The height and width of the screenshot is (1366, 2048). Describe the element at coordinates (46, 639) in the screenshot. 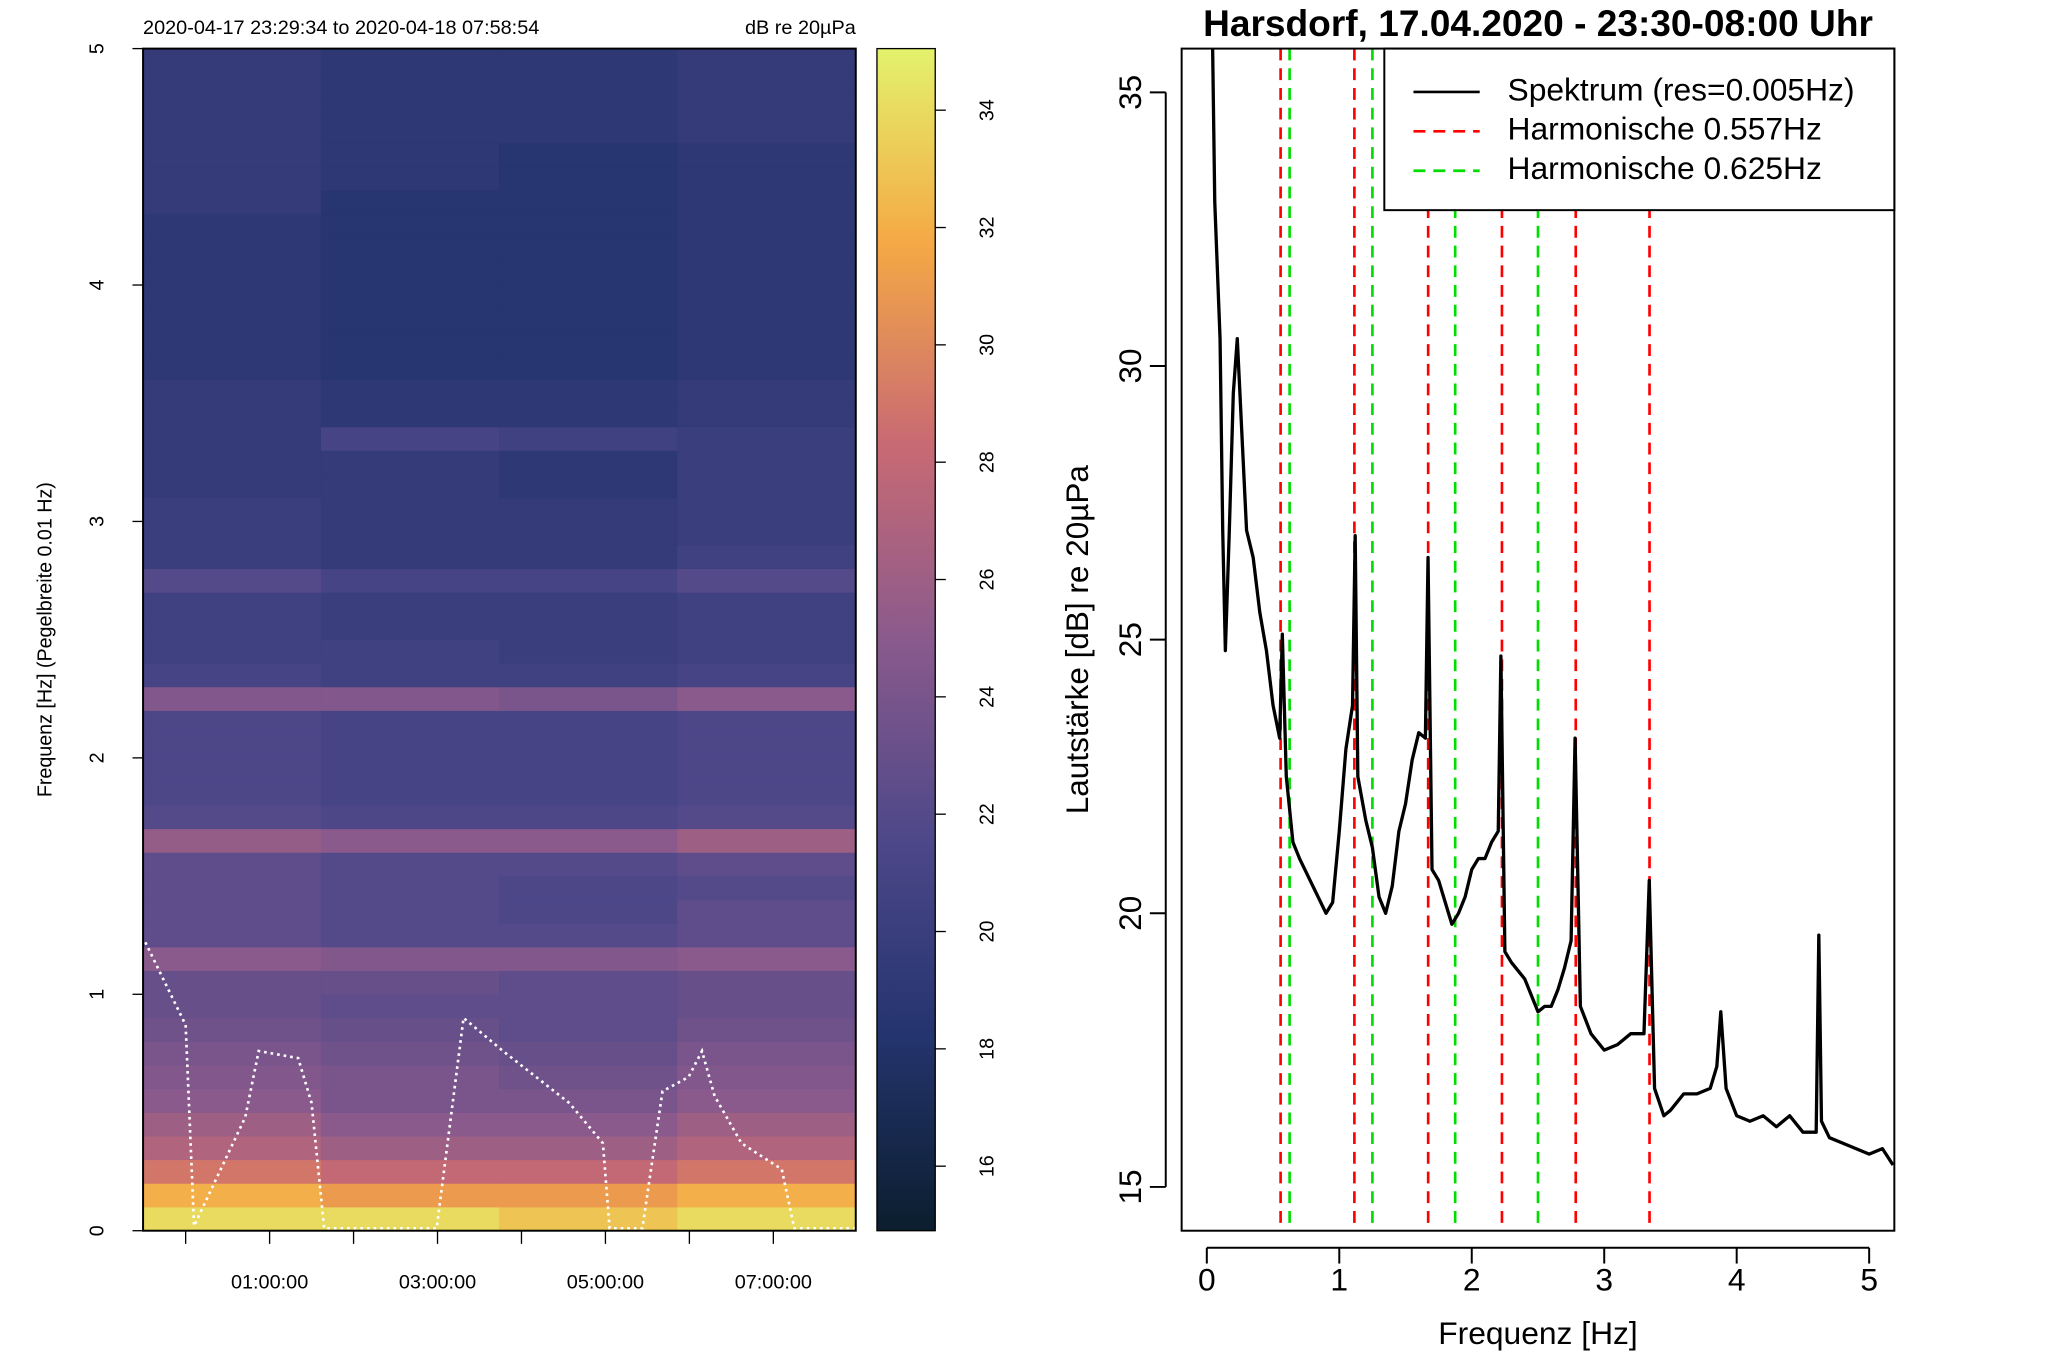

I see `y-axis-label: Frequenz [Hz] (Pegelbreite 0.01 Hz)` at that location.